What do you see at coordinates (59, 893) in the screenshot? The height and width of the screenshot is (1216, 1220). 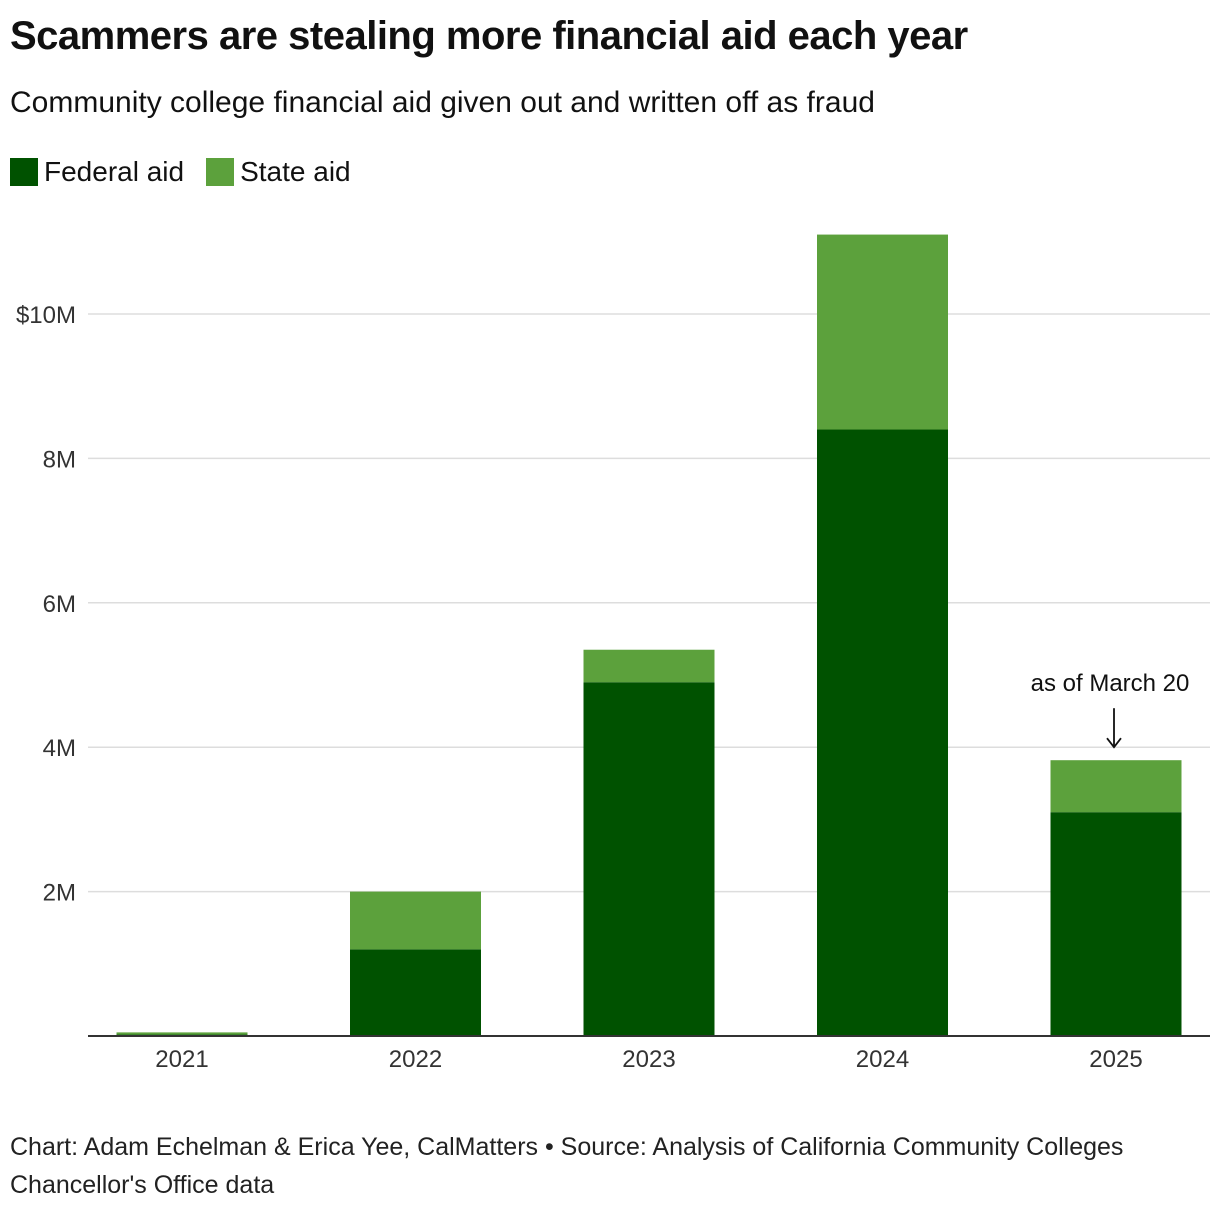 I see `y-tick-label: 2M` at bounding box center [59, 893].